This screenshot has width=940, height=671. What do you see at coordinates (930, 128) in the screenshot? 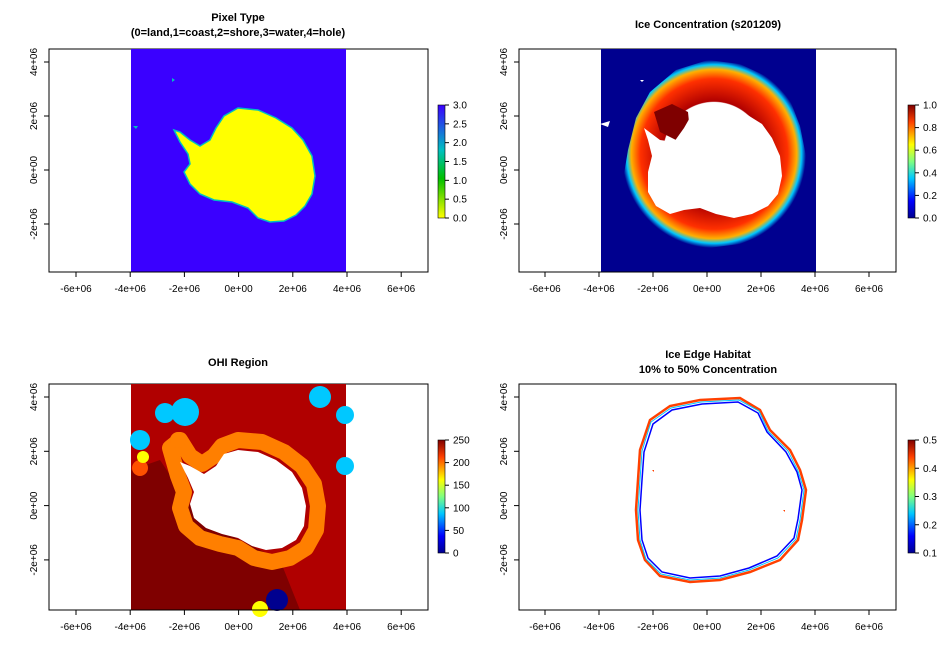
I see `colorbar-tick-label: 0.8` at bounding box center [930, 128].